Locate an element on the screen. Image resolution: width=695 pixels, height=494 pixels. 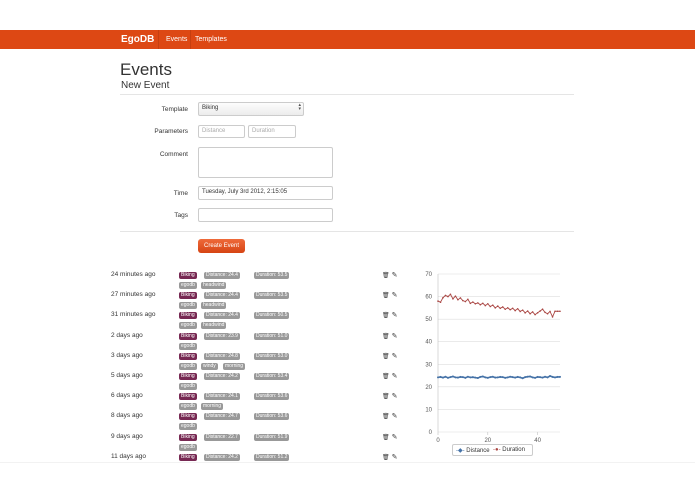
tags-label: Tags is located at coordinates (181, 215).